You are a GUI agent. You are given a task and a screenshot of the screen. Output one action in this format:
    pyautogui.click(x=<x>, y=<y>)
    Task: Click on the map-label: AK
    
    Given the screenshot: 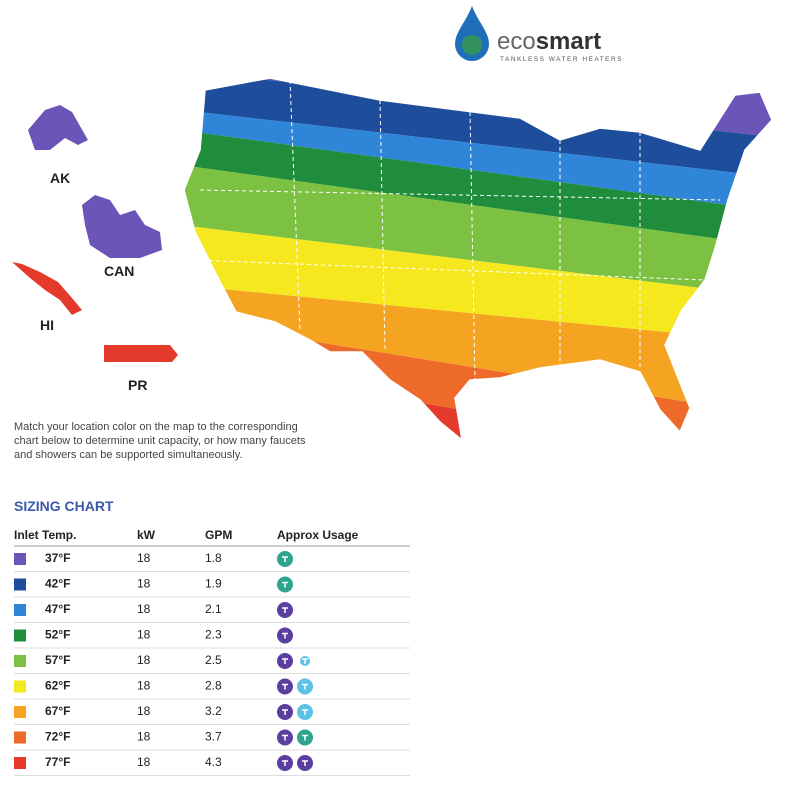 What is the action you would take?
    pyautogui.click(x=60, y=178)
    